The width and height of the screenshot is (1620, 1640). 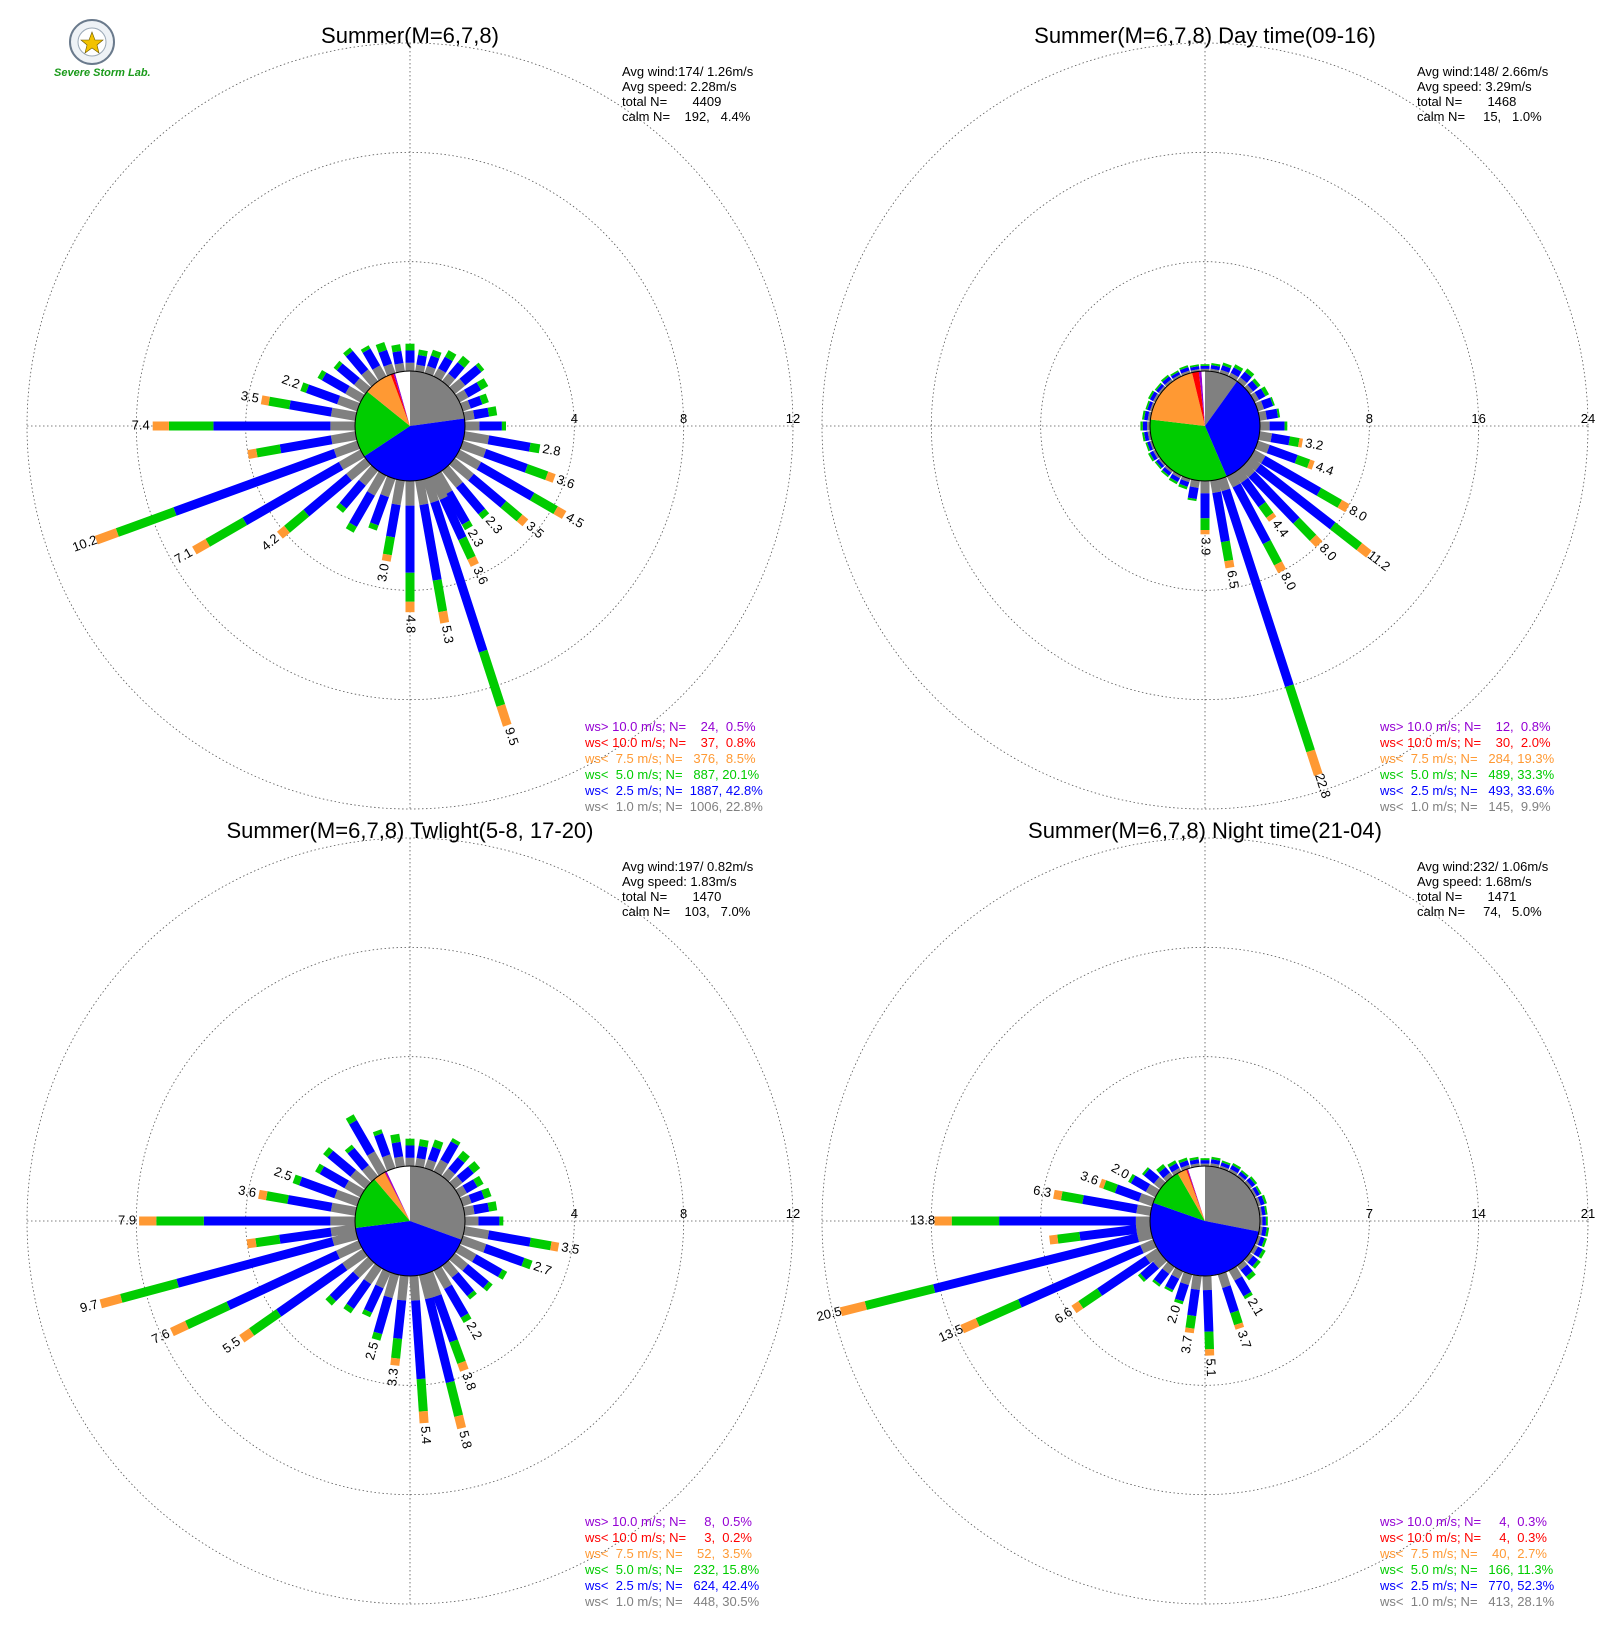 I want to click on legend-entry: ws< 1.0 m/s; N= 448, 30.5%, so click(x=672, y=1601).